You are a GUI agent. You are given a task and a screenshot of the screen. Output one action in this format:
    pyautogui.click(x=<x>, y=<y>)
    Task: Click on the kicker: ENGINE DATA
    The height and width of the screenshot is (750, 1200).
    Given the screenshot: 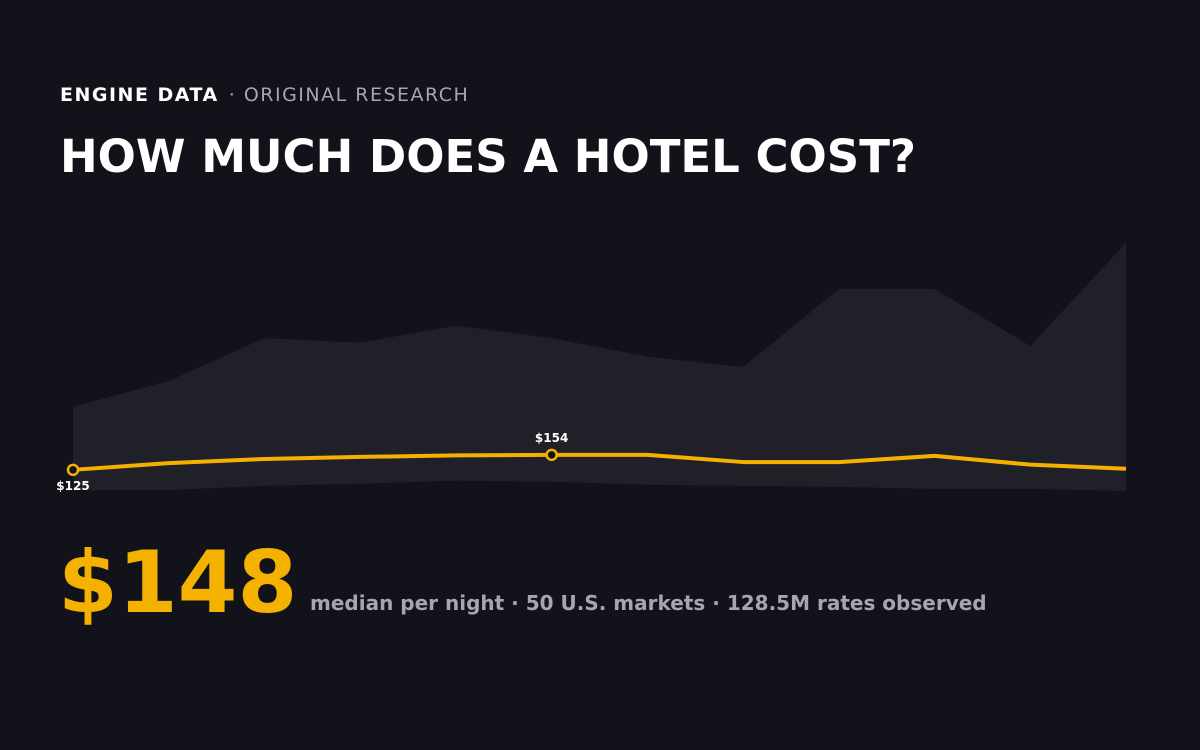 What is the action you would take?
    pyautogui.click(x=139, y=95)
    